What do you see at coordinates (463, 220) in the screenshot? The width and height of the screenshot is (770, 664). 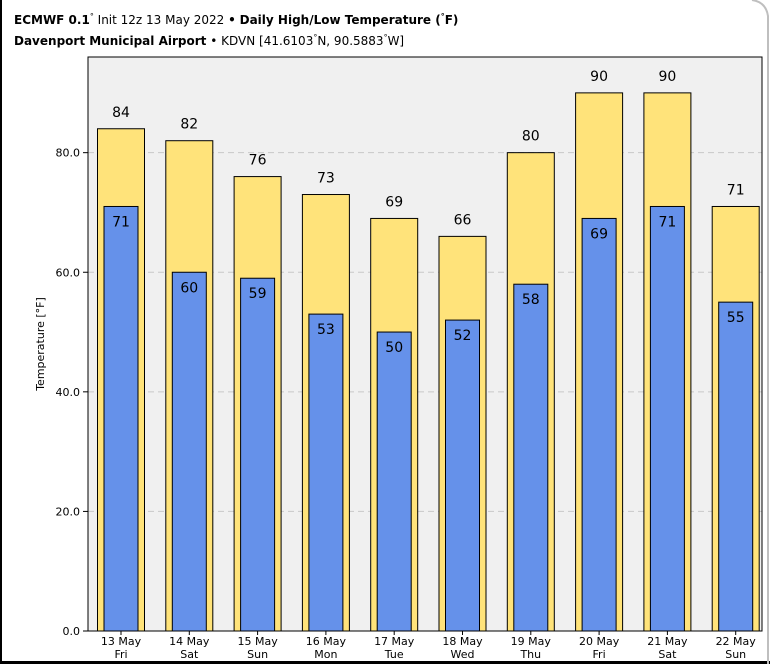 I see `high-temp-label: 66` at bounding box center [463, 220].